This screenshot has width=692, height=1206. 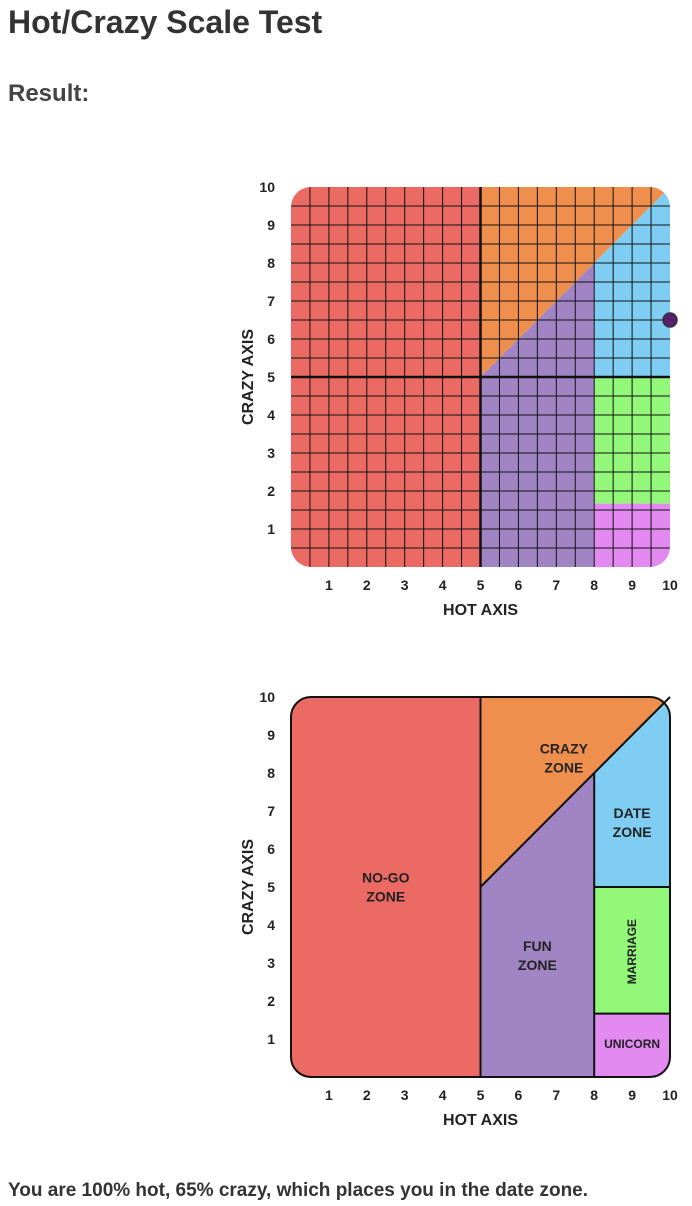 I want to click on chart1-y-tick-label: 9, so click(x=271, y=225).